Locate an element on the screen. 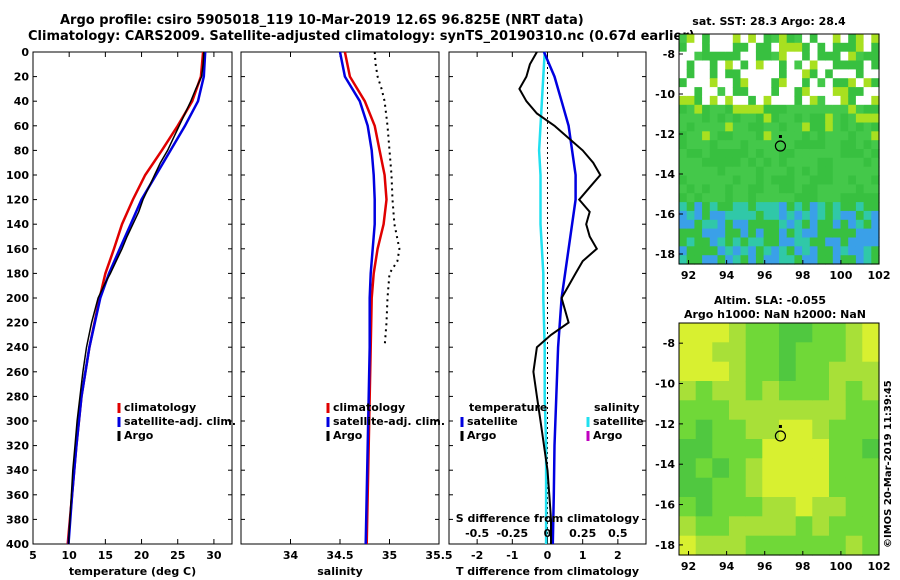 The width and height of the screenshot is (900, 580). map-x-tick-label: 102 is located at coordinates (879, 275).